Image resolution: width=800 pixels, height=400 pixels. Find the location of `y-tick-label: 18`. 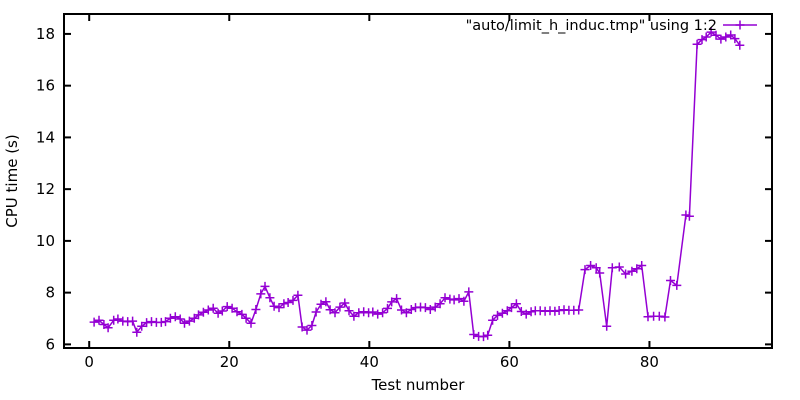

y-tick-label: 18 is located at coordinates (45, 34).